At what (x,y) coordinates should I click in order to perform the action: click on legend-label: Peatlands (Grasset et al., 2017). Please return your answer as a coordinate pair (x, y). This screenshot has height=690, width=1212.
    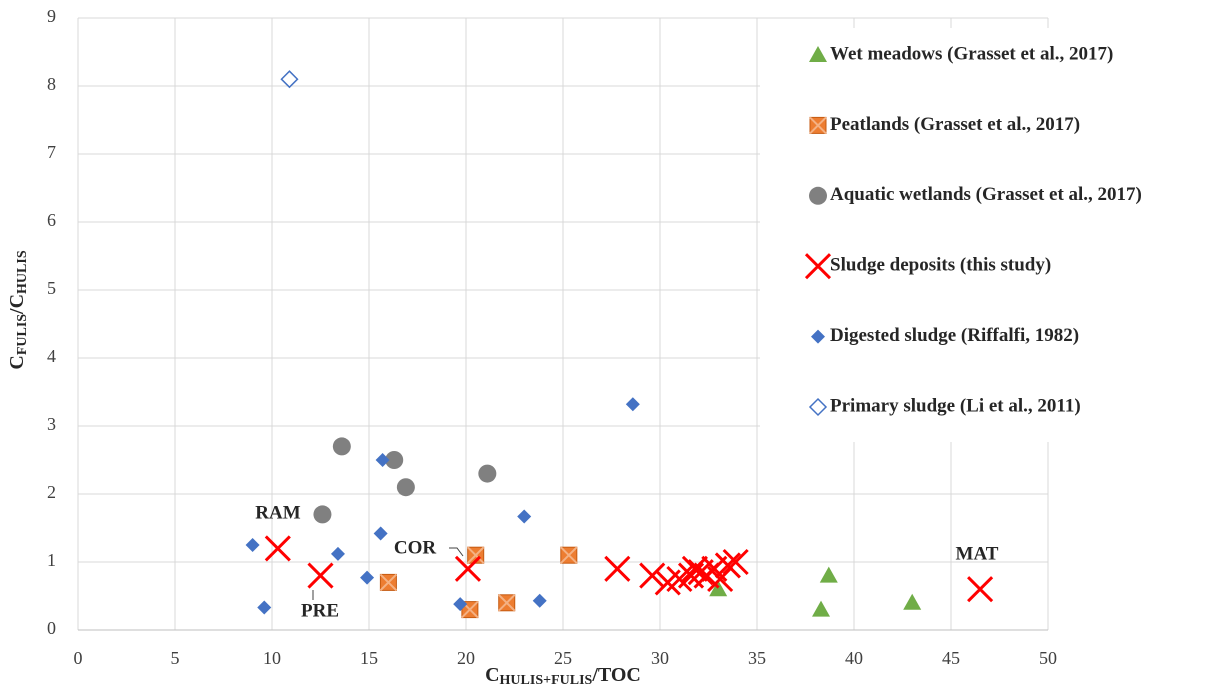
    Looking at the image, I should click on (955, 124).